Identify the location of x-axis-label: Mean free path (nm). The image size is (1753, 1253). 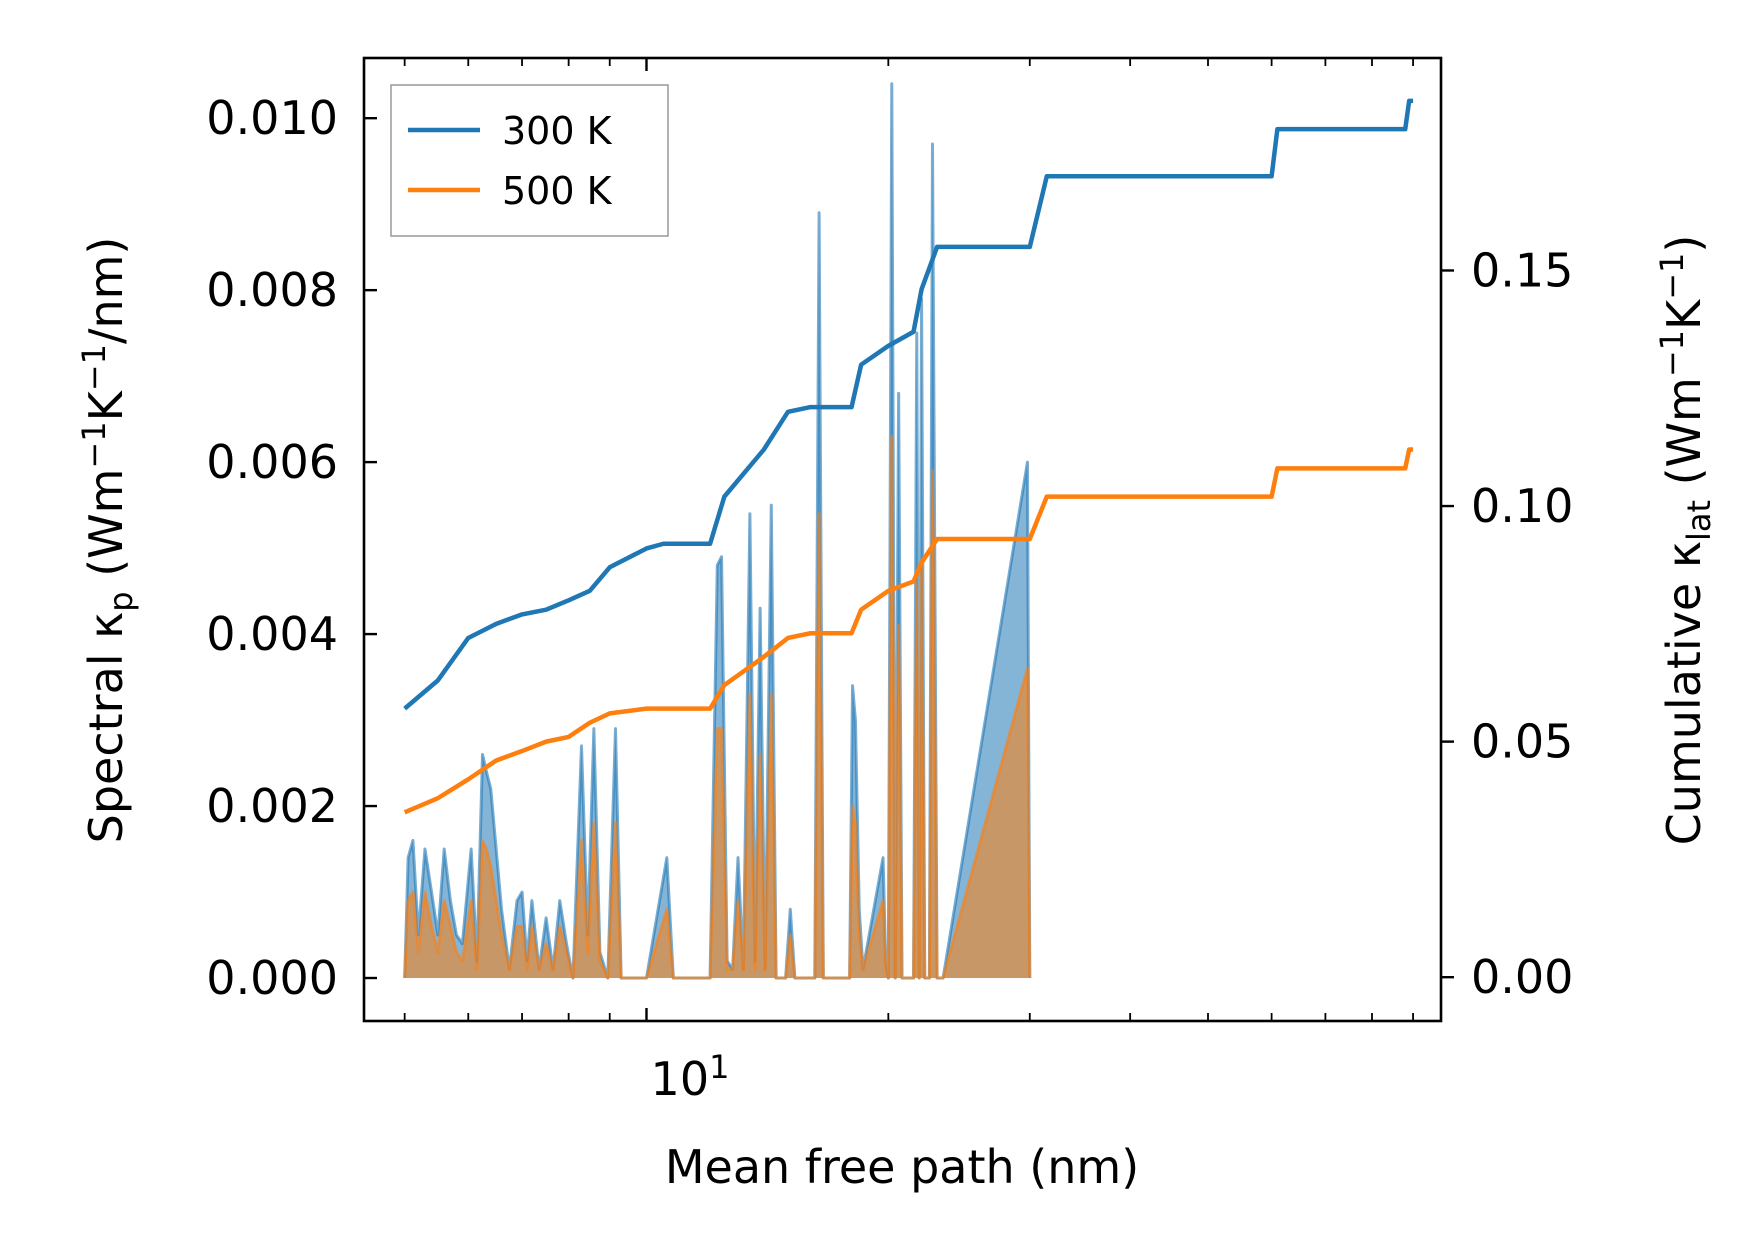
(902, 1167).